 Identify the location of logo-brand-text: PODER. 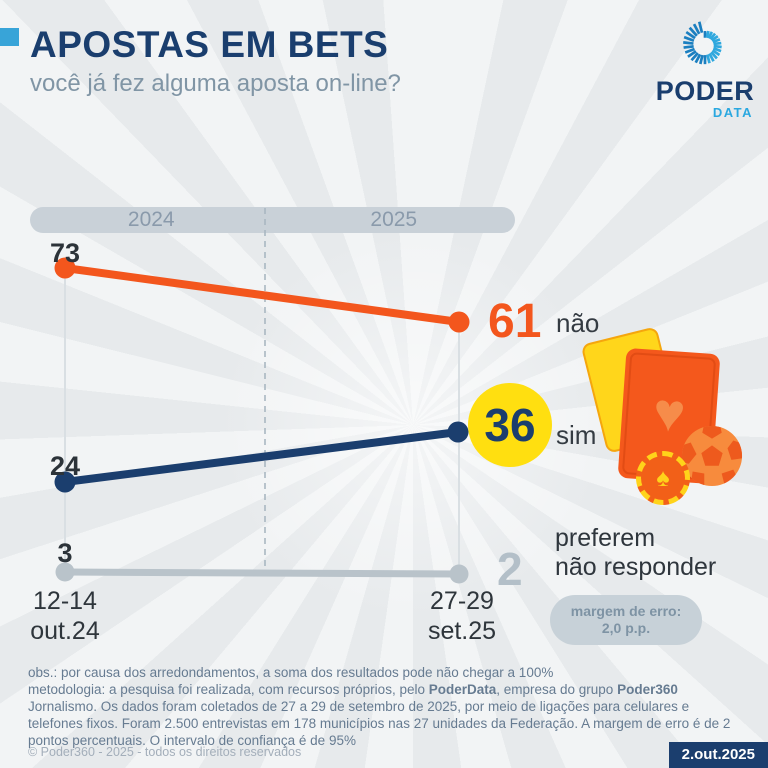
(705, 91).